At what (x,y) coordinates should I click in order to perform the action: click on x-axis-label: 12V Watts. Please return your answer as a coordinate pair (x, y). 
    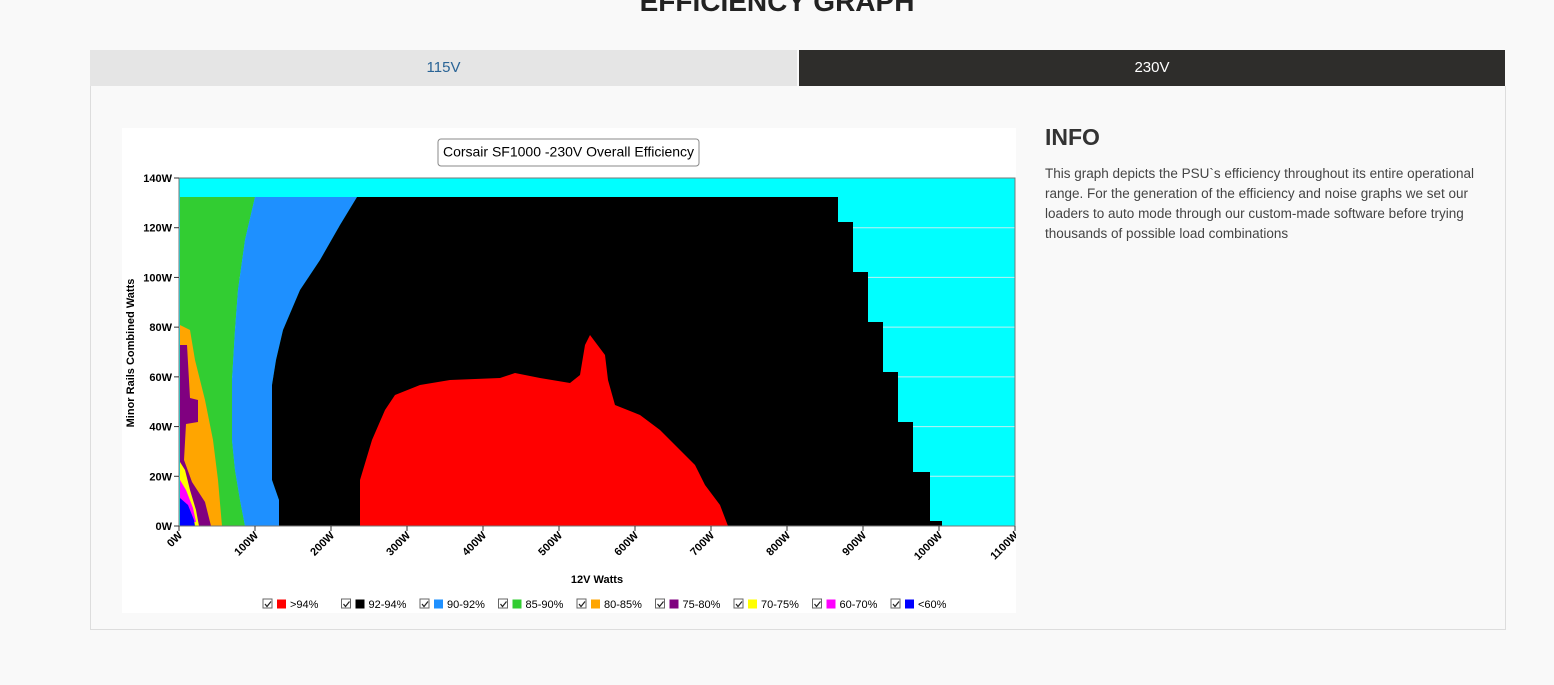
    Looking at the image, I should click on (597, 580).